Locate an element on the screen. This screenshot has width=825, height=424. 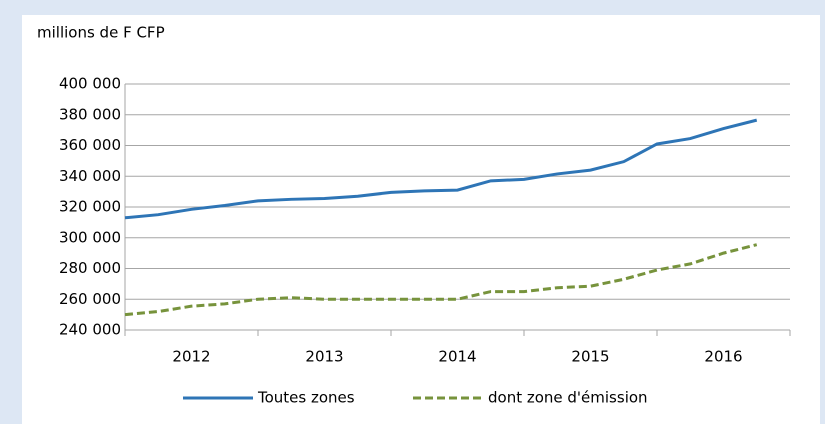
chart-title: millions de F CFP is located at coordinates (101, 33).